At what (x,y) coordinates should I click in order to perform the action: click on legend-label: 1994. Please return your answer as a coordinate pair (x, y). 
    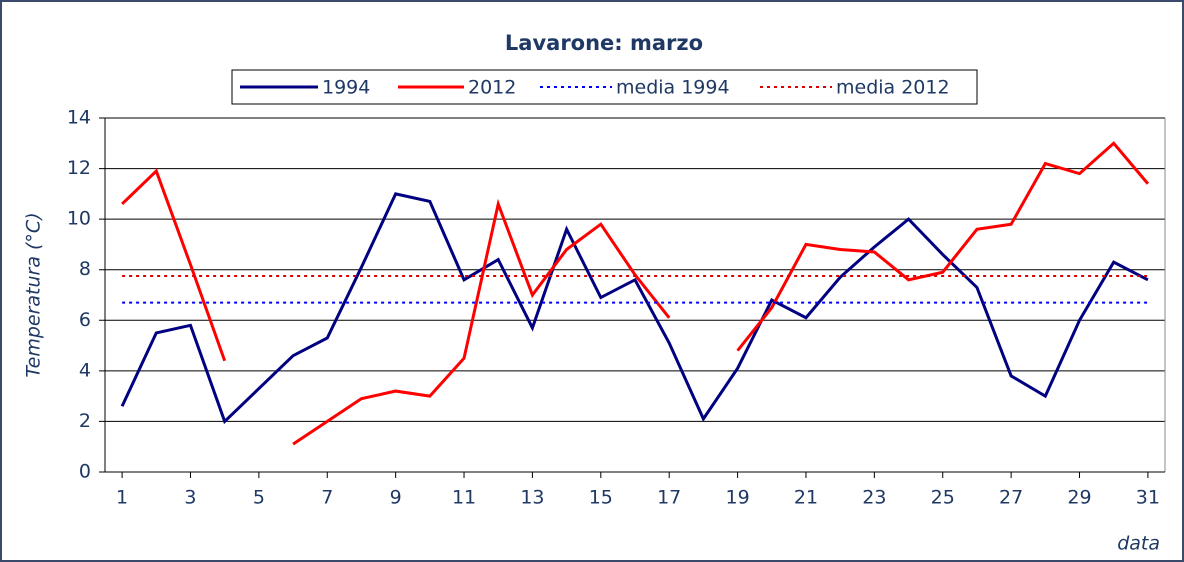
    Looking at the image, I should click on (346, 88).